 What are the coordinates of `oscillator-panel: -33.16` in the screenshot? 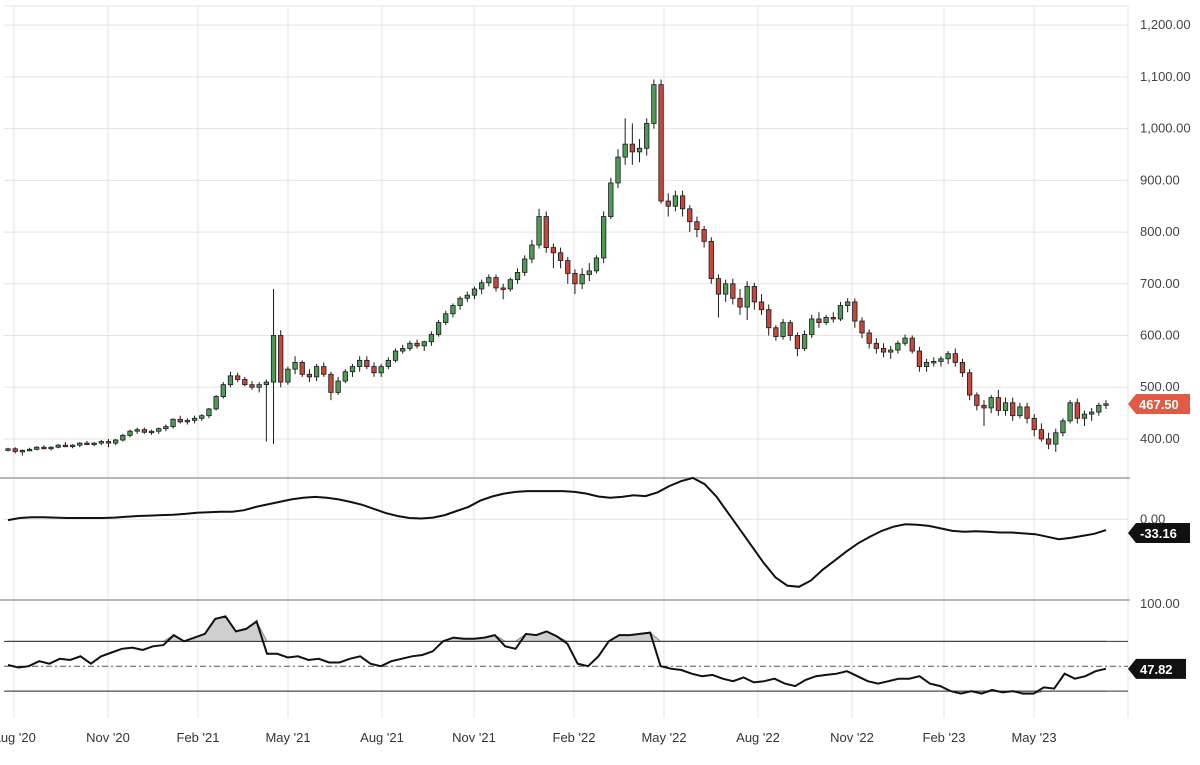 It's located at (598, 532).